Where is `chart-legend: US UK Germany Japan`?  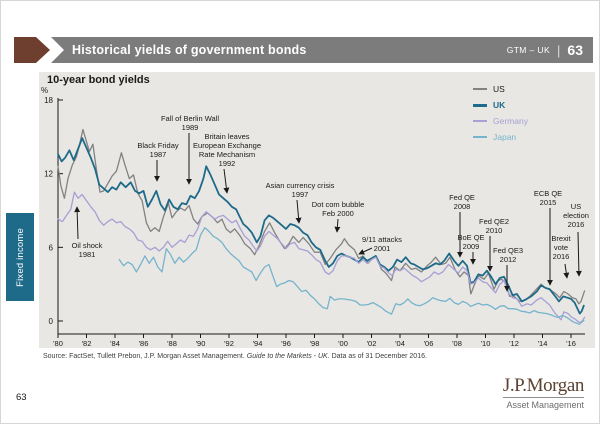 chart-legend: US UK Germany Japan is located at coordinates (500, 113).